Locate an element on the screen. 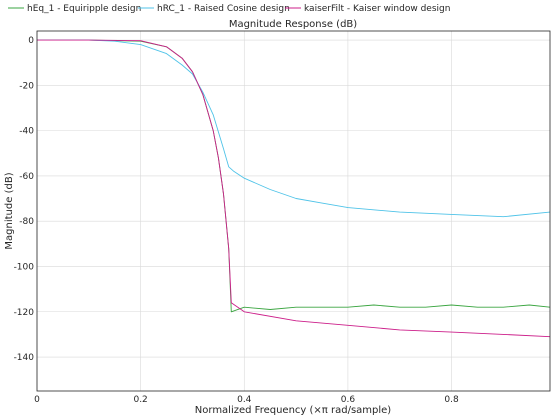 This screenshot has height=420, width=560. chart-title: Magnitude Response (dB) is located at coordinates (293, 24).